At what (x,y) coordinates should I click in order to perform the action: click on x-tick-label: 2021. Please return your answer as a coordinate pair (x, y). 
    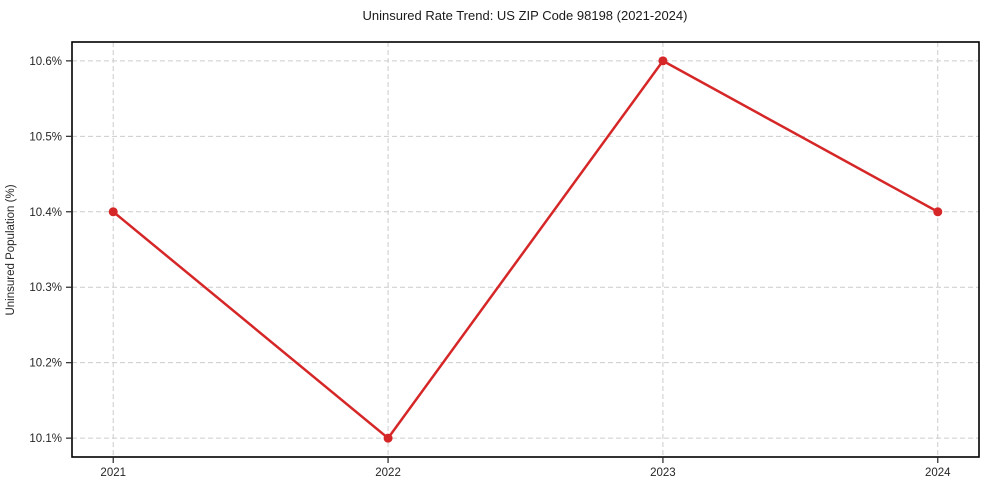
    Looking at the image, I should click on (113, 473).